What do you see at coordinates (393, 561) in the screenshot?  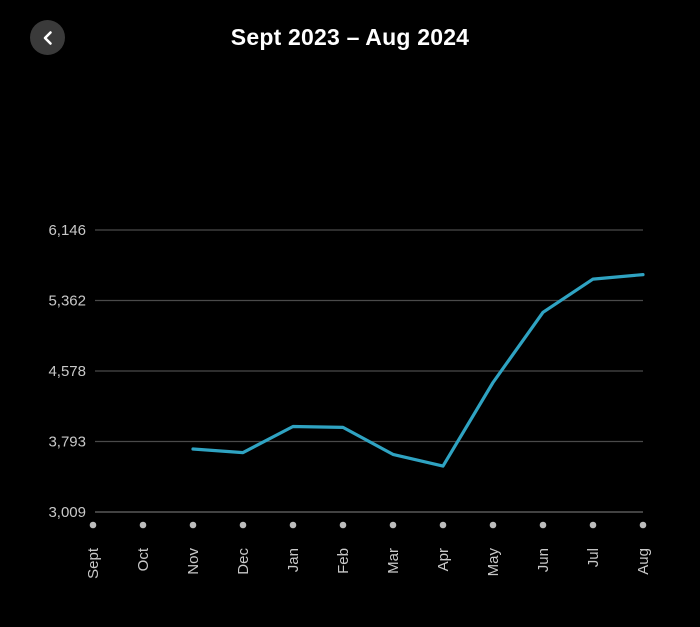 I see `x-tick-label: Mar` at bounding box center [393, 561].